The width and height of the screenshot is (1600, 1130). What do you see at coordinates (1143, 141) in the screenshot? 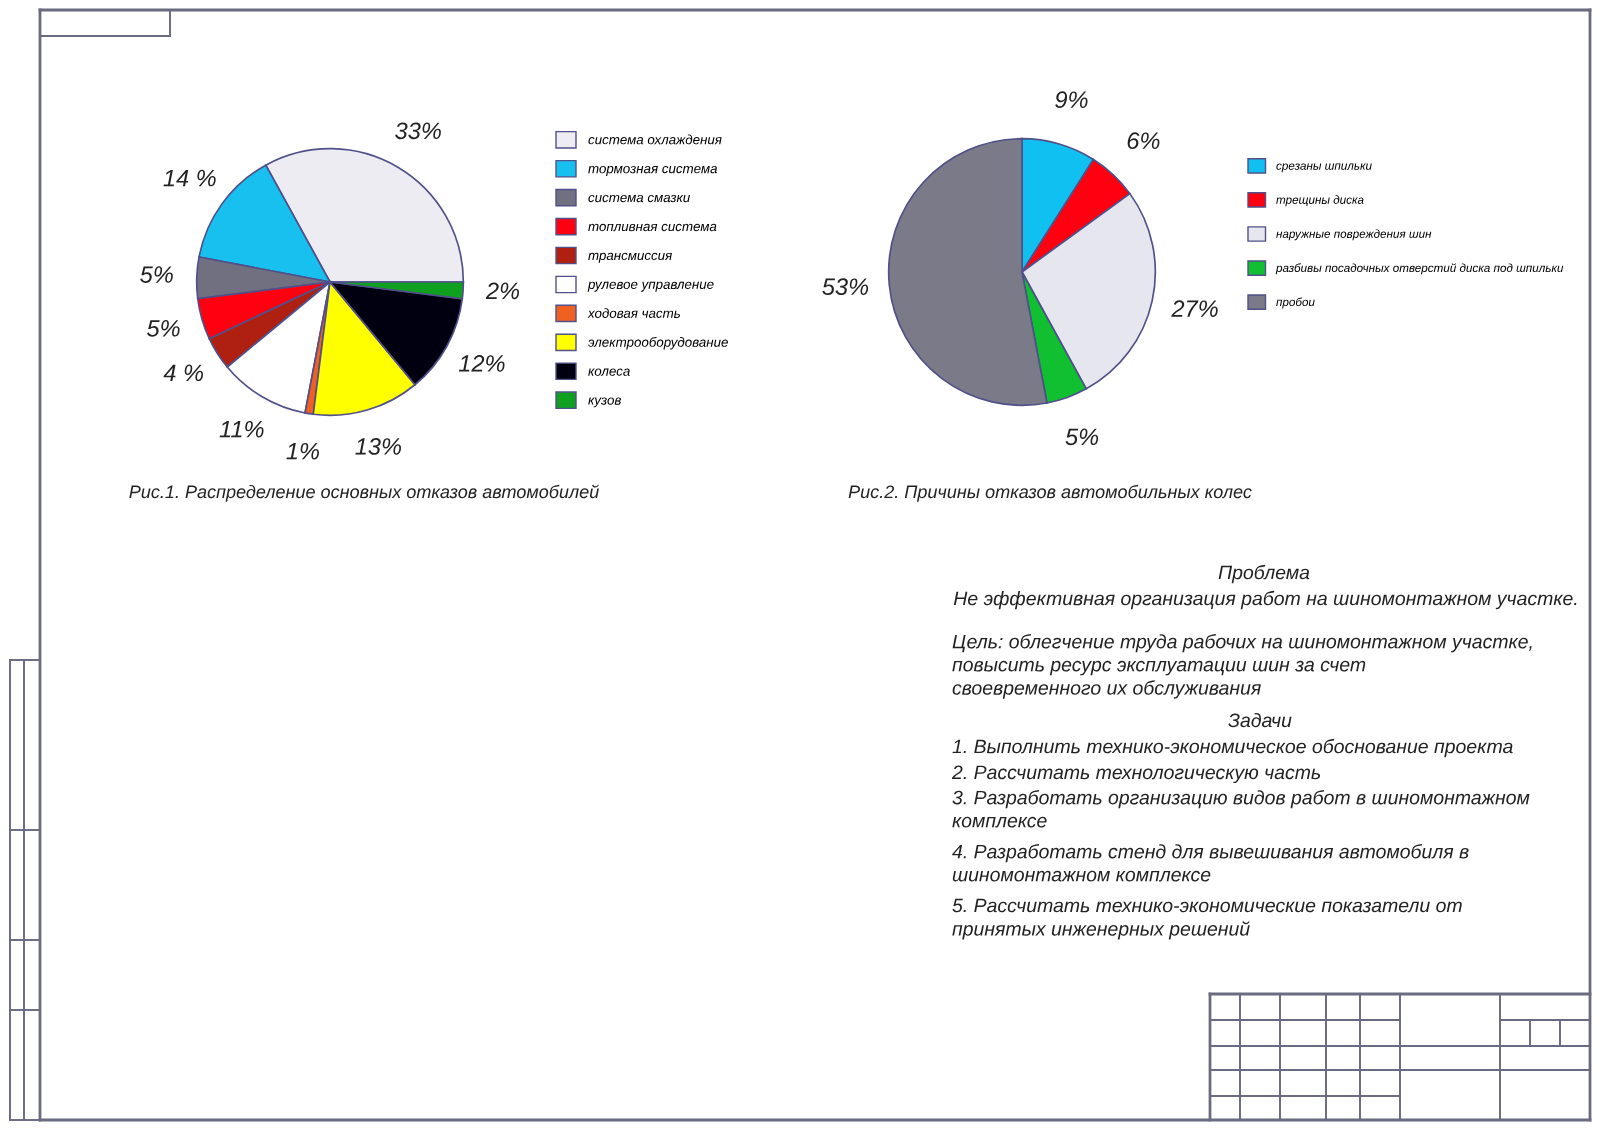
I see `data-label: 6%` at bounding box center [1143, 141].